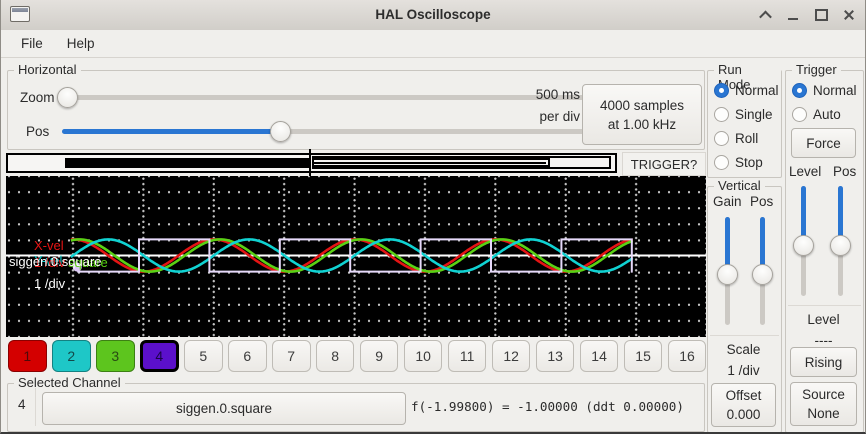  I want to click on channel-button-3: 3, so click(115, 356).